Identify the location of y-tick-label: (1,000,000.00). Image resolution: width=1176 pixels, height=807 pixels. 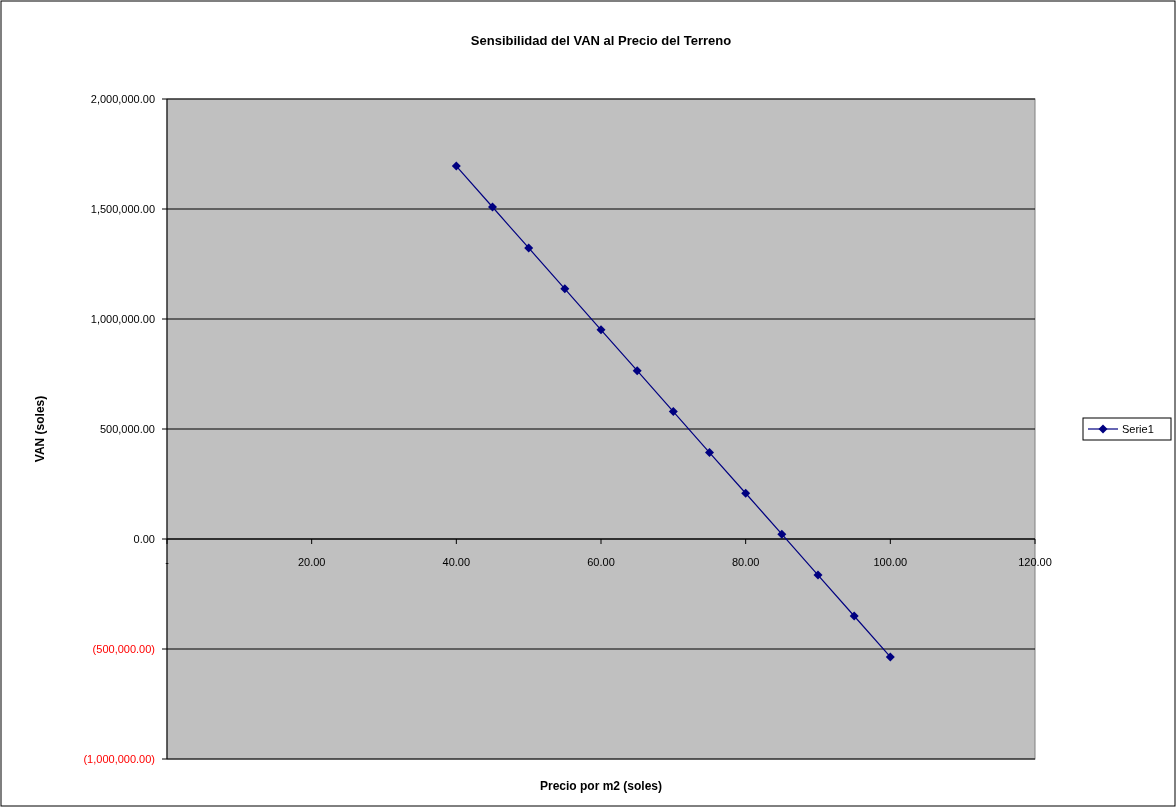
(119, 759).